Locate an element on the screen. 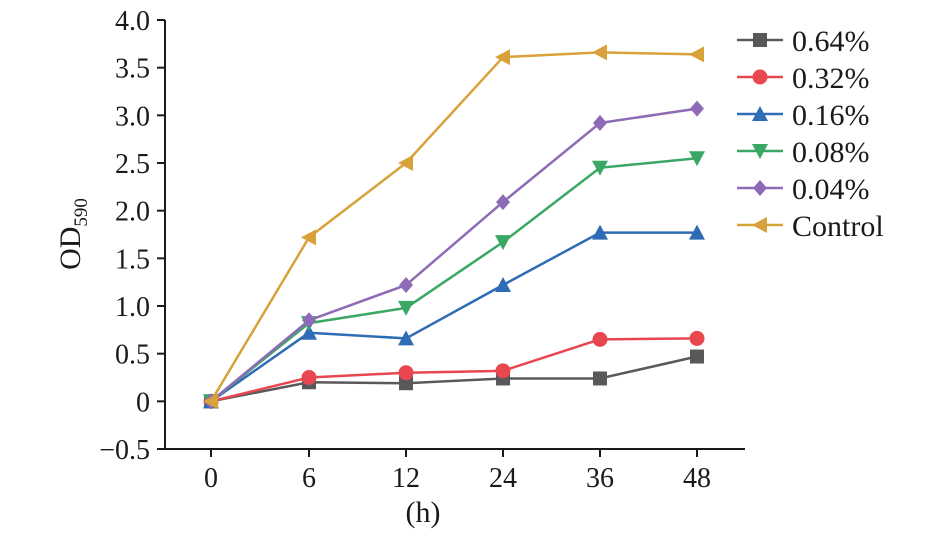 This screenshot has width=945, height=533. x-tick-label: 0 is located at coordinates (211, 478).